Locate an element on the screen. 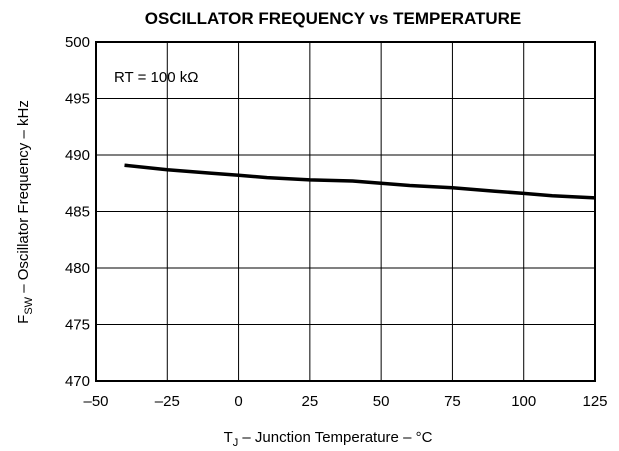 This screenshot has width=619, height=451. y-tick-label: 470 is located at coordinates (77, 381).